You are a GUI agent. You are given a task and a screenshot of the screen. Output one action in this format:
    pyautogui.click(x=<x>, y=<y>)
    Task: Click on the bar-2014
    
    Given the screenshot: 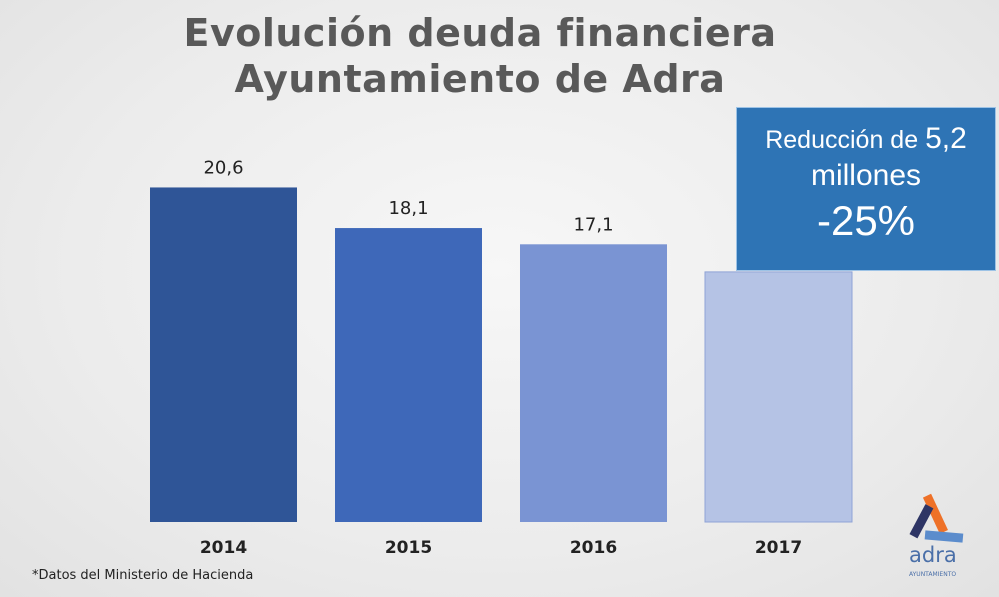 What is the action you would take?
    pyautogui.click(x=223, y=354)
    